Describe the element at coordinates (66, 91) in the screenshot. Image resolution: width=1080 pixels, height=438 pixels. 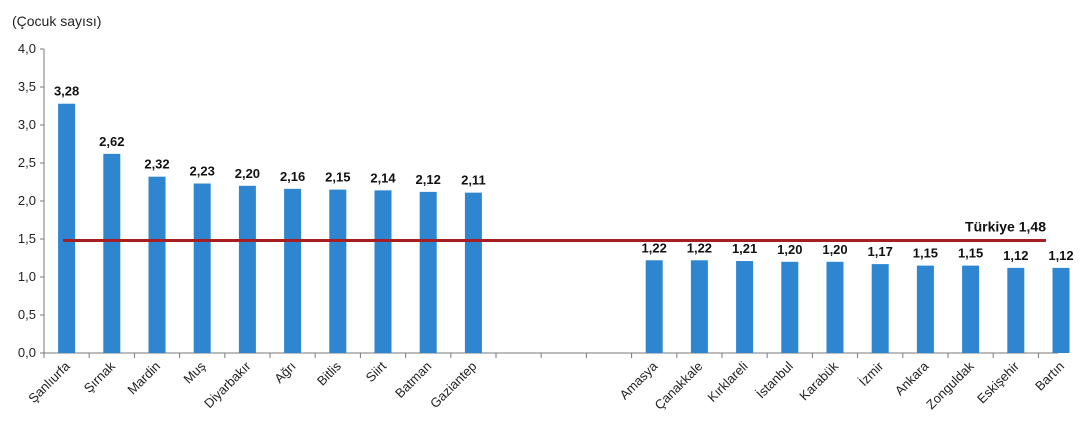
I see `data-label: 3,28` at that location.